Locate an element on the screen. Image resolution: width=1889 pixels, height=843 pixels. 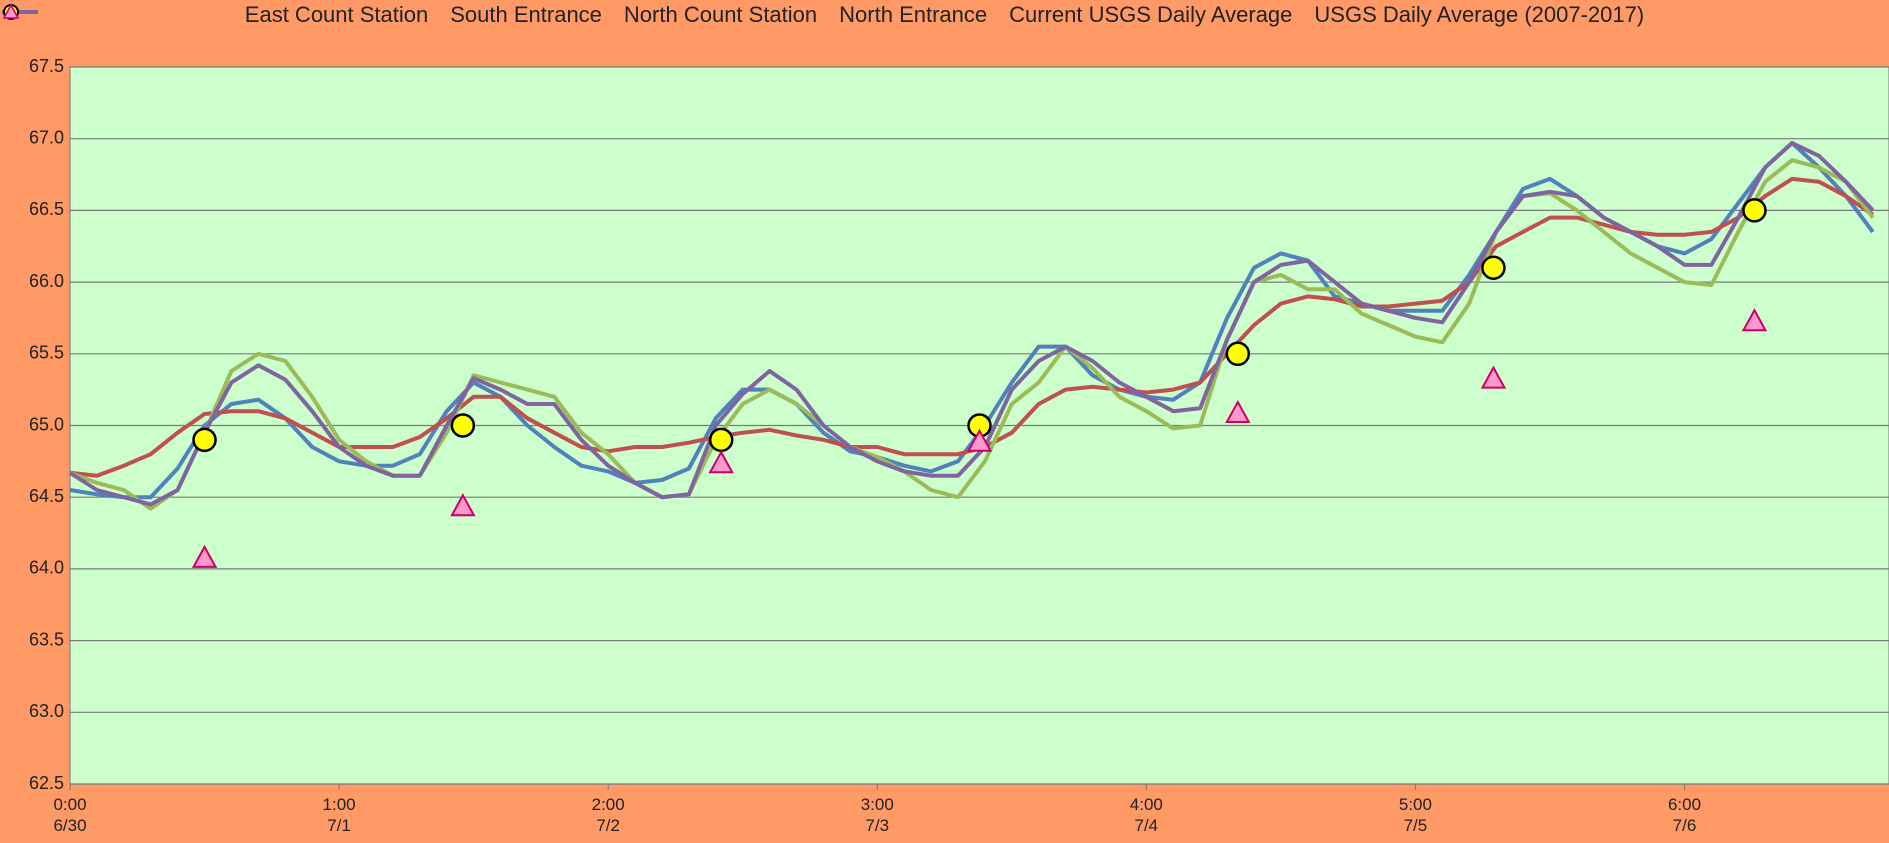
x-tick-label: 4:00 7/4 is located at coordinates (1146, 815).